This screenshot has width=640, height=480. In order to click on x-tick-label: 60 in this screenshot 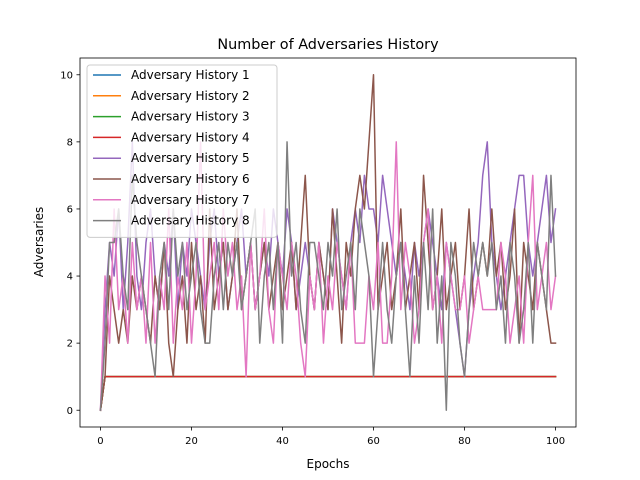, I will do `click(373, 441)`.